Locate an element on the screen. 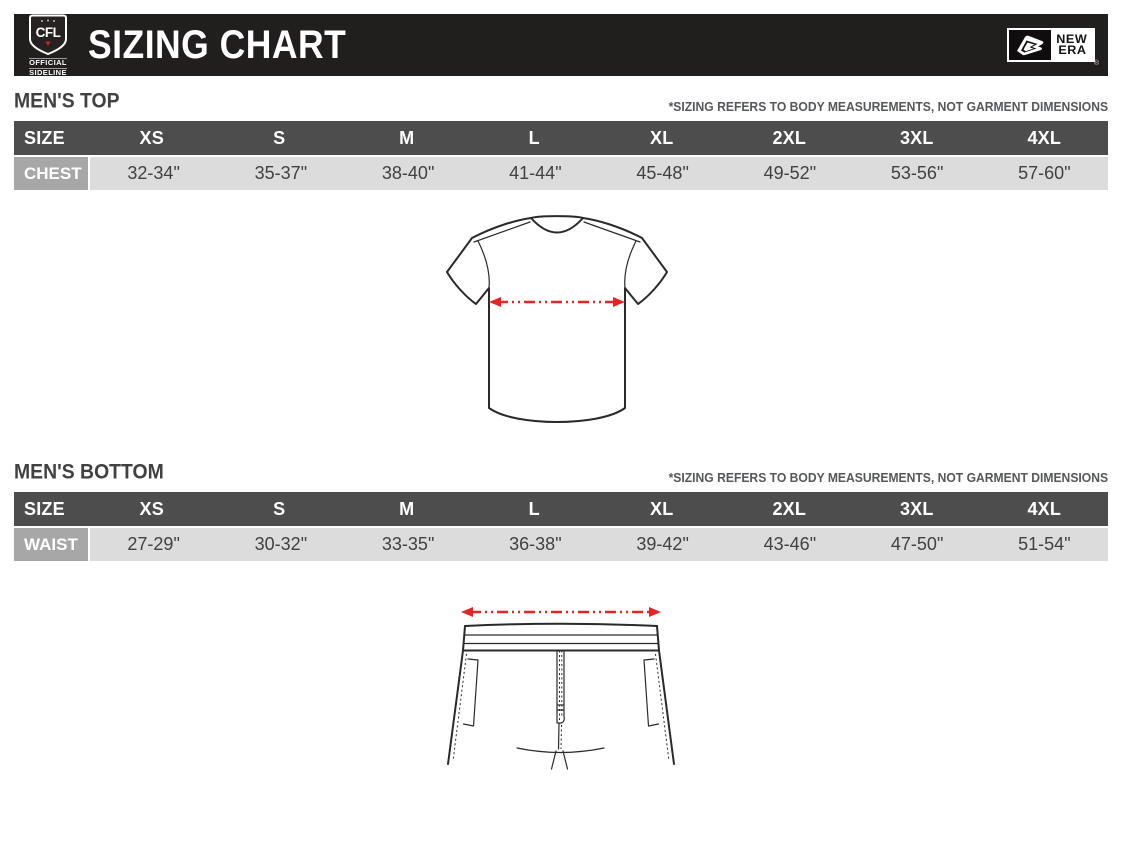 This screenshot has height=848, width=1122. waist-value-xl: 39-42" is located at coordinates (663, 544).